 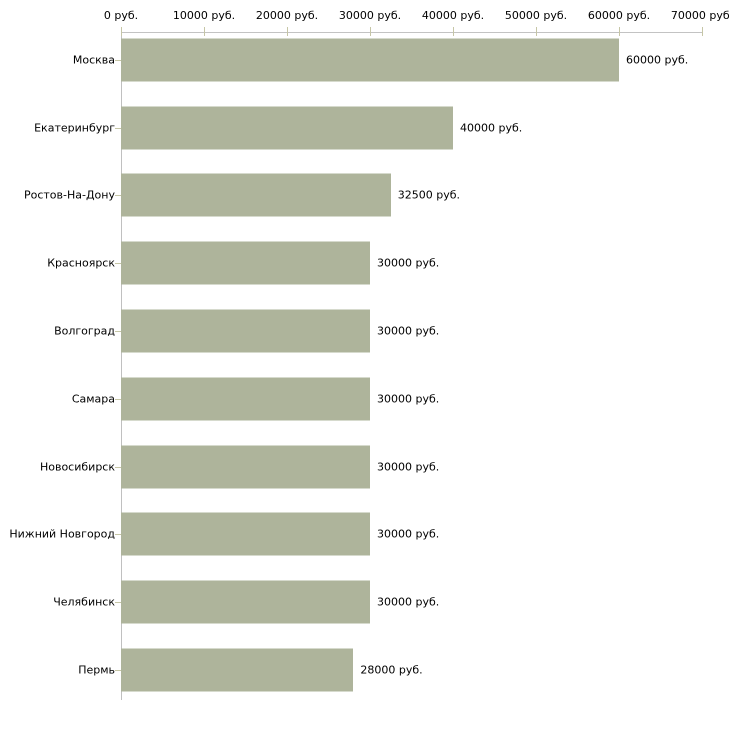 I want to click on y-axis-line, so click(x=121, y=366).